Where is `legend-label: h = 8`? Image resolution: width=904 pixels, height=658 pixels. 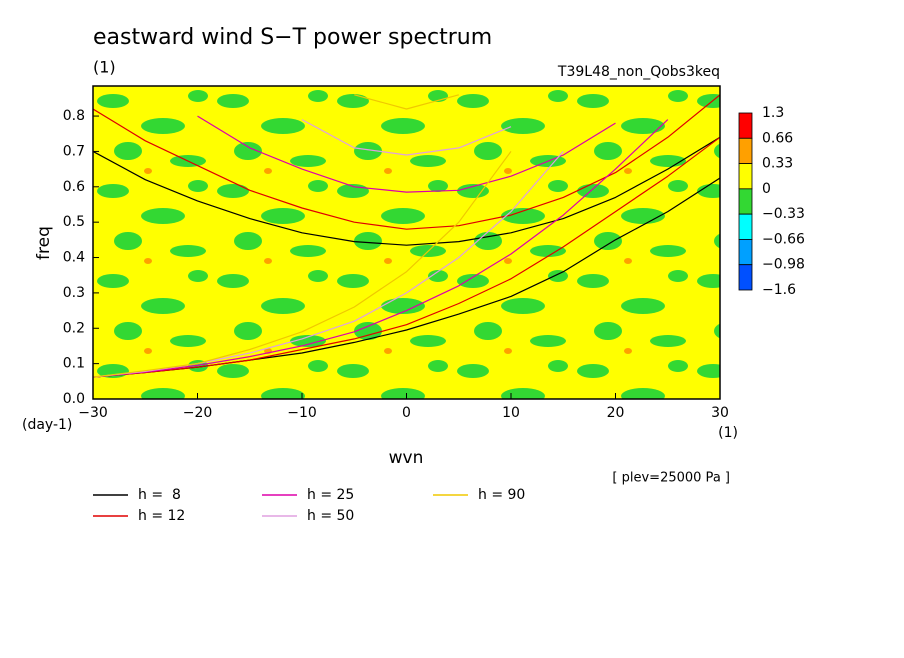
legend-label: h = 8 is located at coordinates (159, 495).